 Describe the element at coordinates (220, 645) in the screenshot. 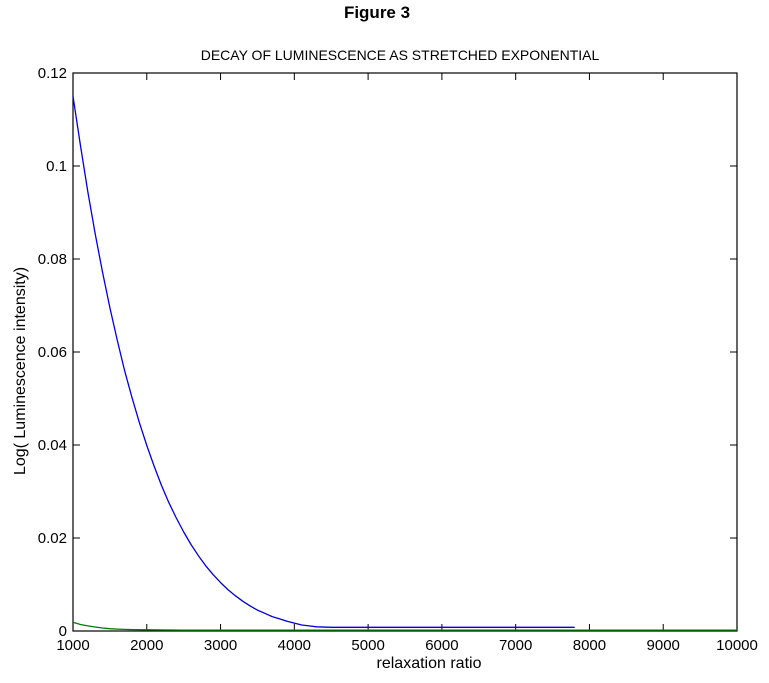

I see `x-tick-label: 3000` at that location.